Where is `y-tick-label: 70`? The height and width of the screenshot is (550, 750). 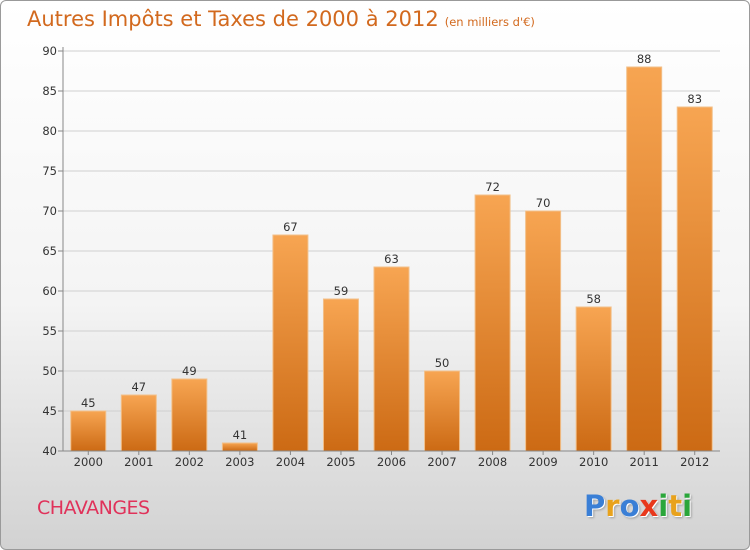 y-tick-label: 70 is located at coordinates (49, 211).